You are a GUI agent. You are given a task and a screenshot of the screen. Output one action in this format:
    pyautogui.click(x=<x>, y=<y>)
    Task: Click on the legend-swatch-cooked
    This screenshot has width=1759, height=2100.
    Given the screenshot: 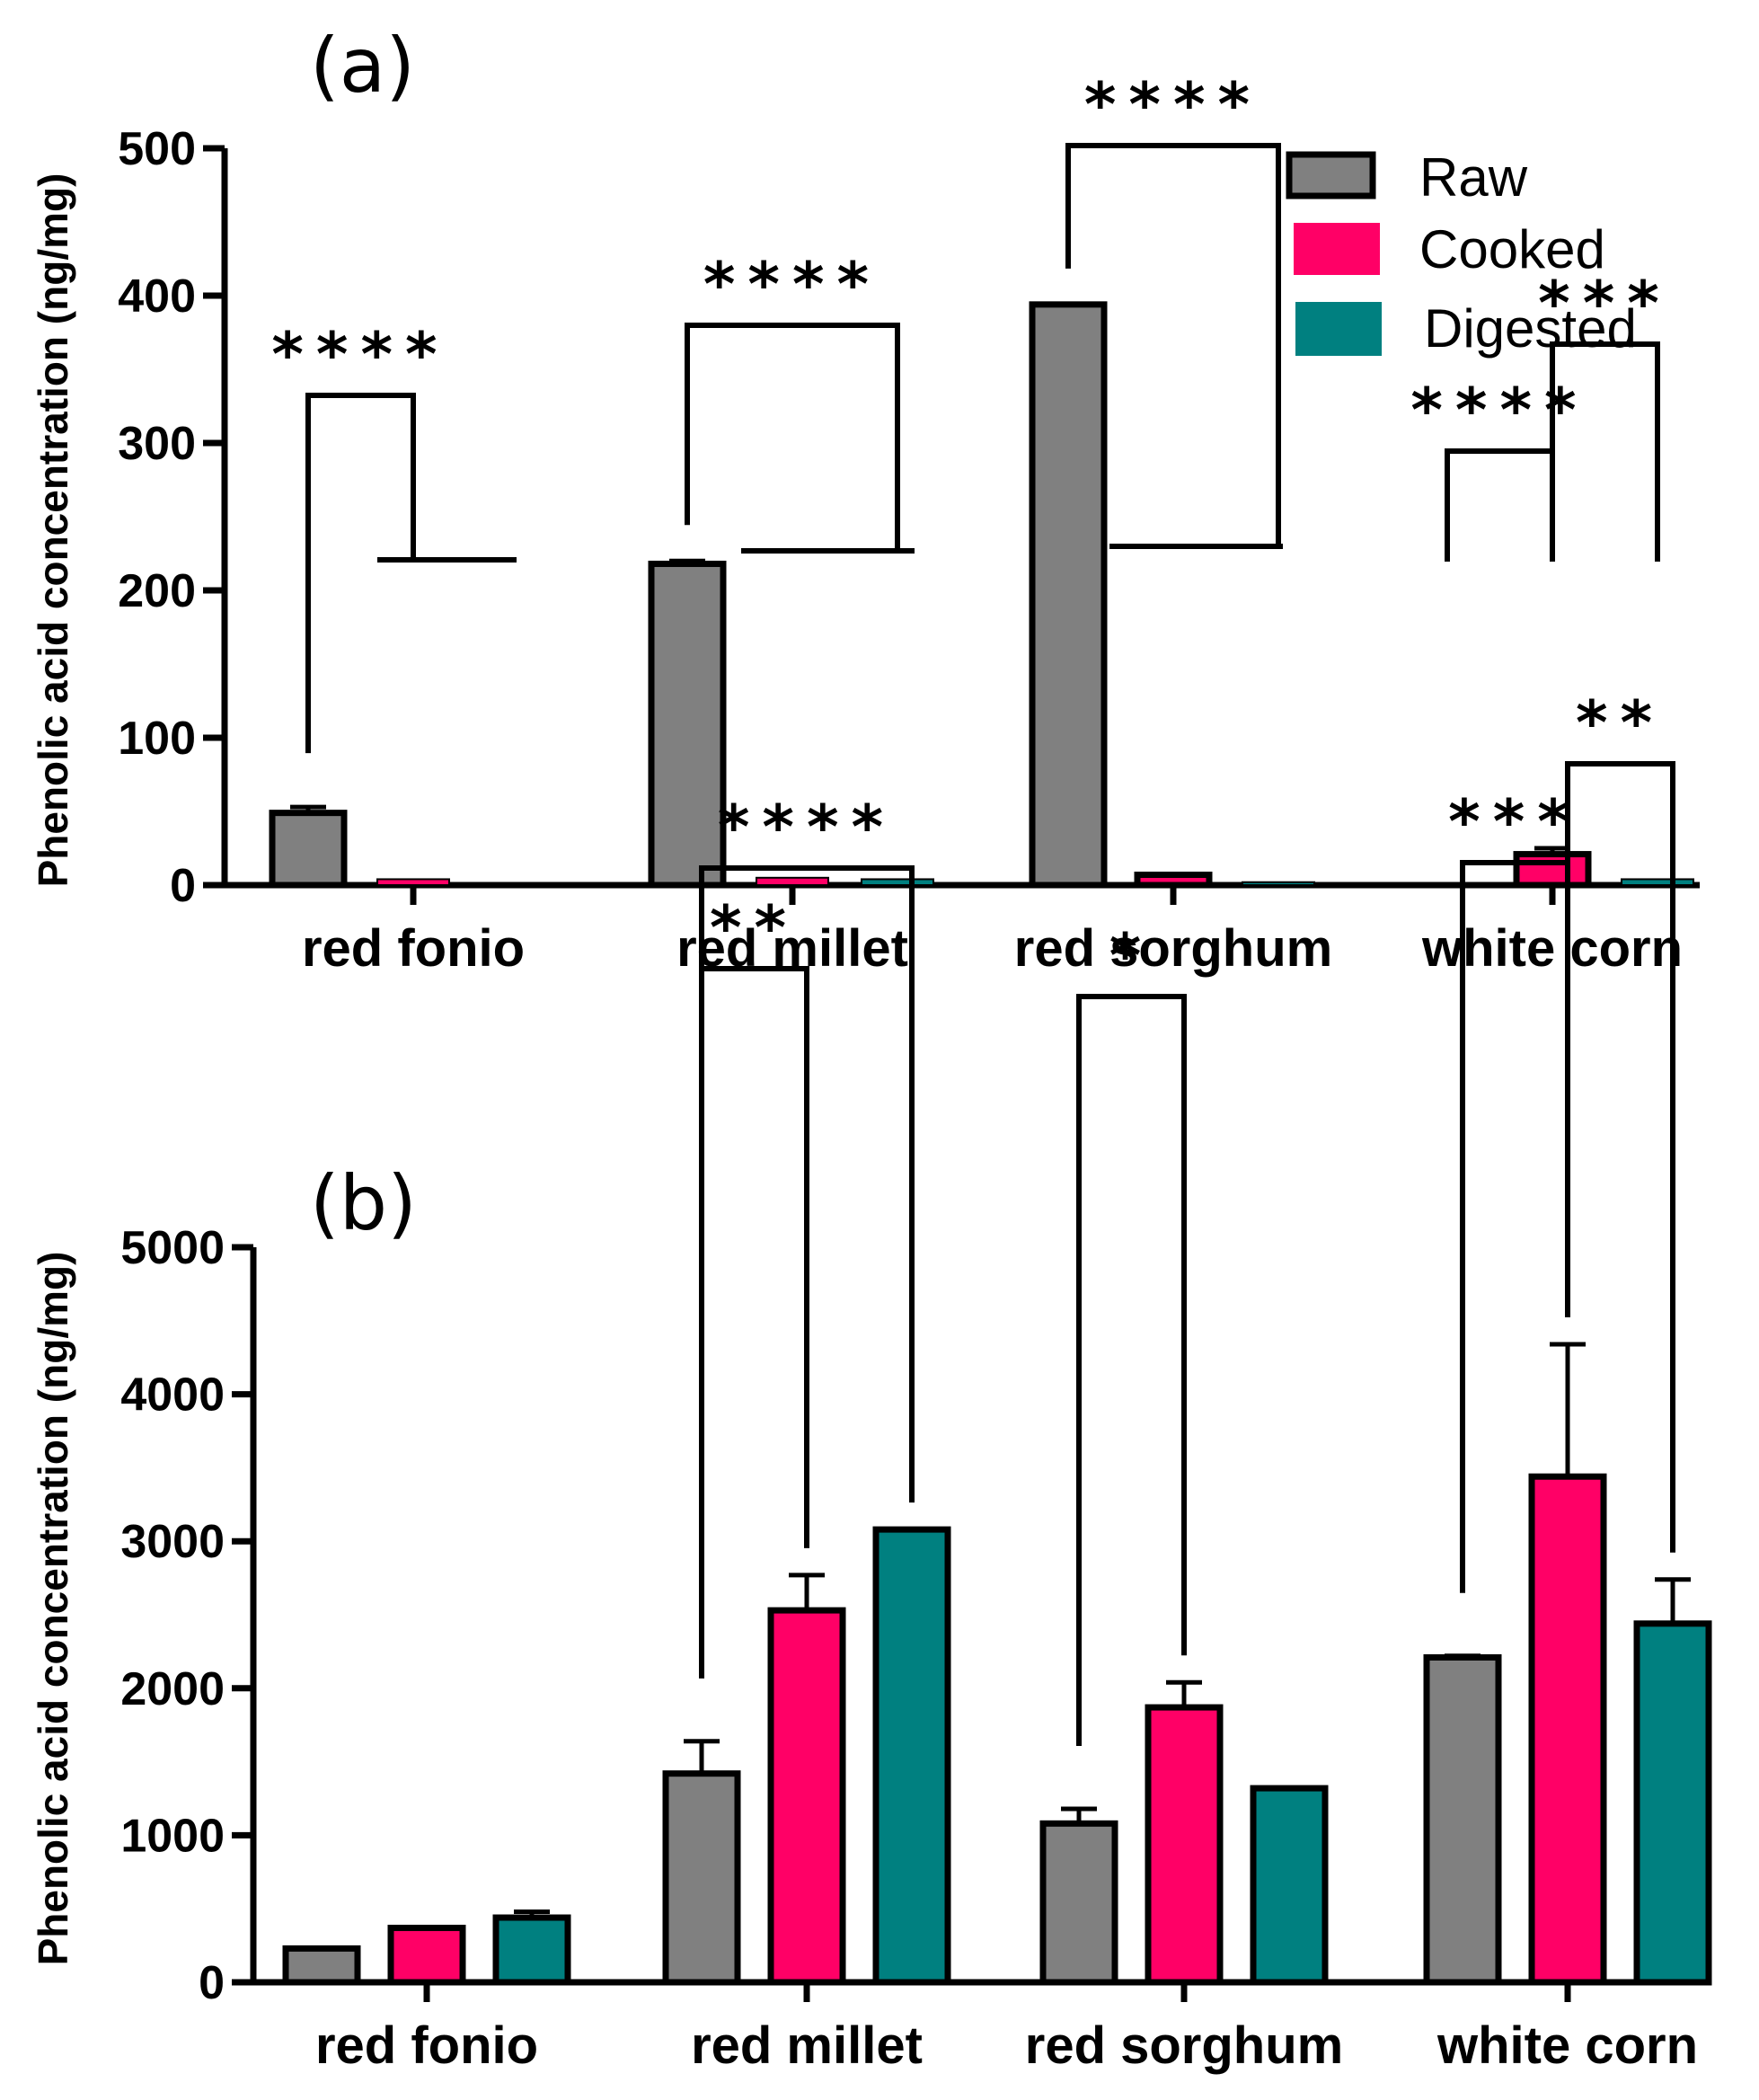 What is the action you would take?
    pyautogui.click(x=1337, y=249)
    